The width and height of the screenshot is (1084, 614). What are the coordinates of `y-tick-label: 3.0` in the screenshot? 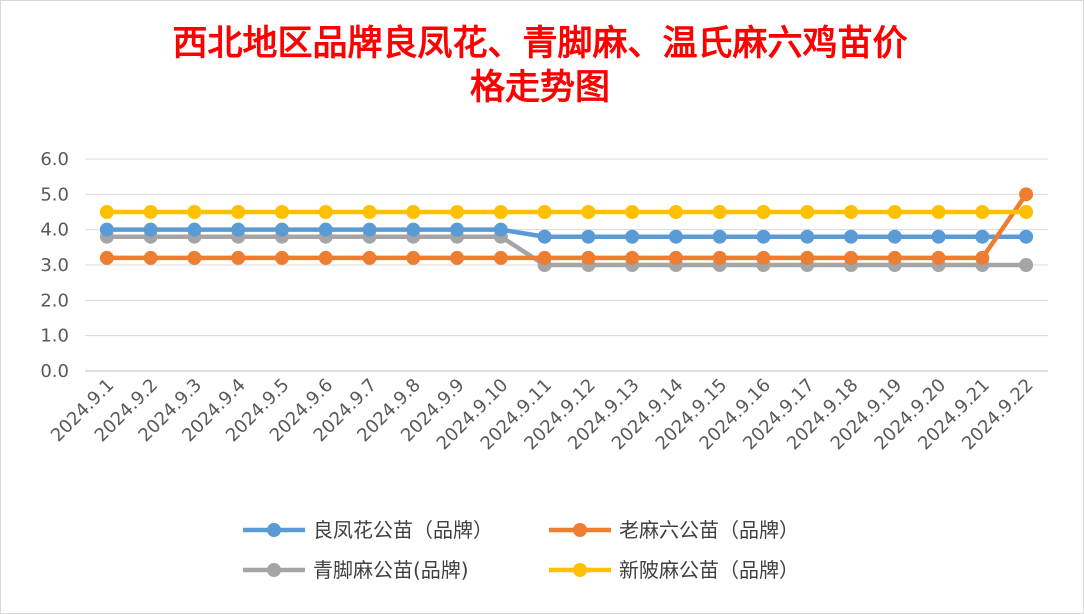 It's located at (54, 265).